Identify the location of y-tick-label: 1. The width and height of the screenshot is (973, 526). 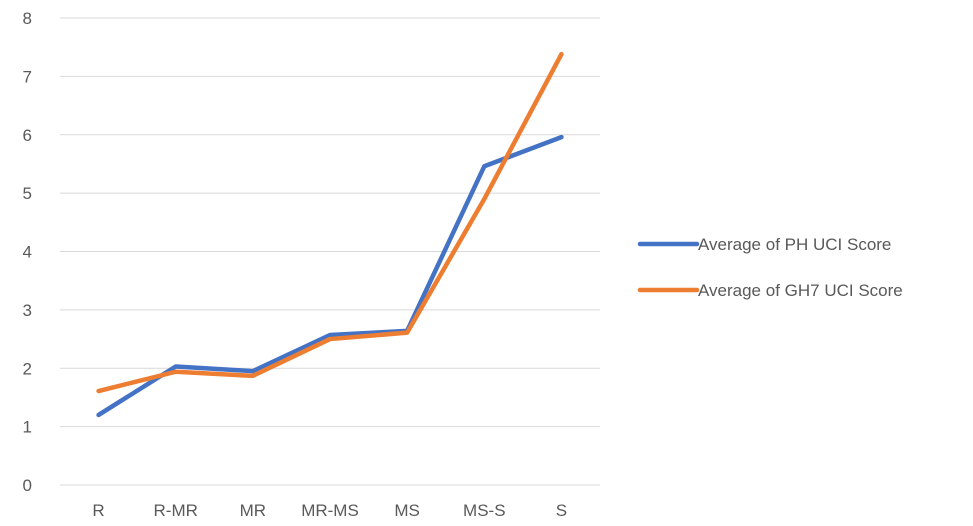
(27, 427).